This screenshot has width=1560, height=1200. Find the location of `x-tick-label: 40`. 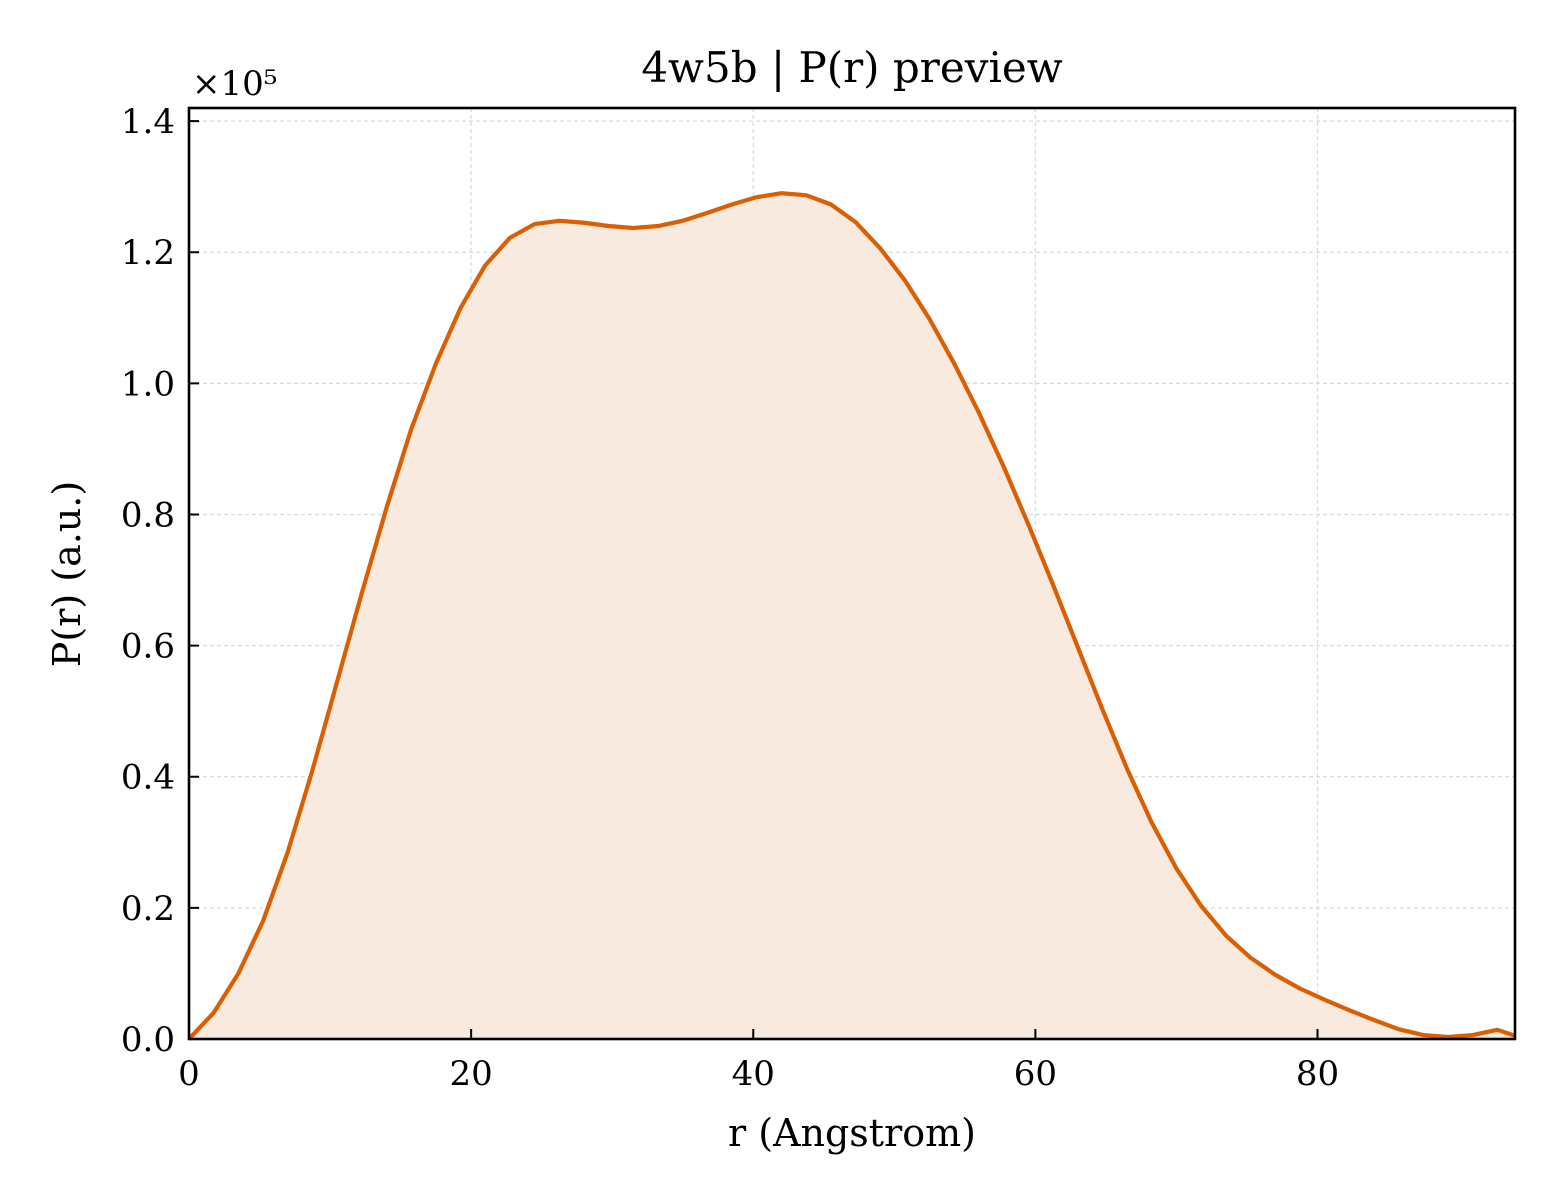

x-tick-label: 40 is located at coordinates (753, 1074).